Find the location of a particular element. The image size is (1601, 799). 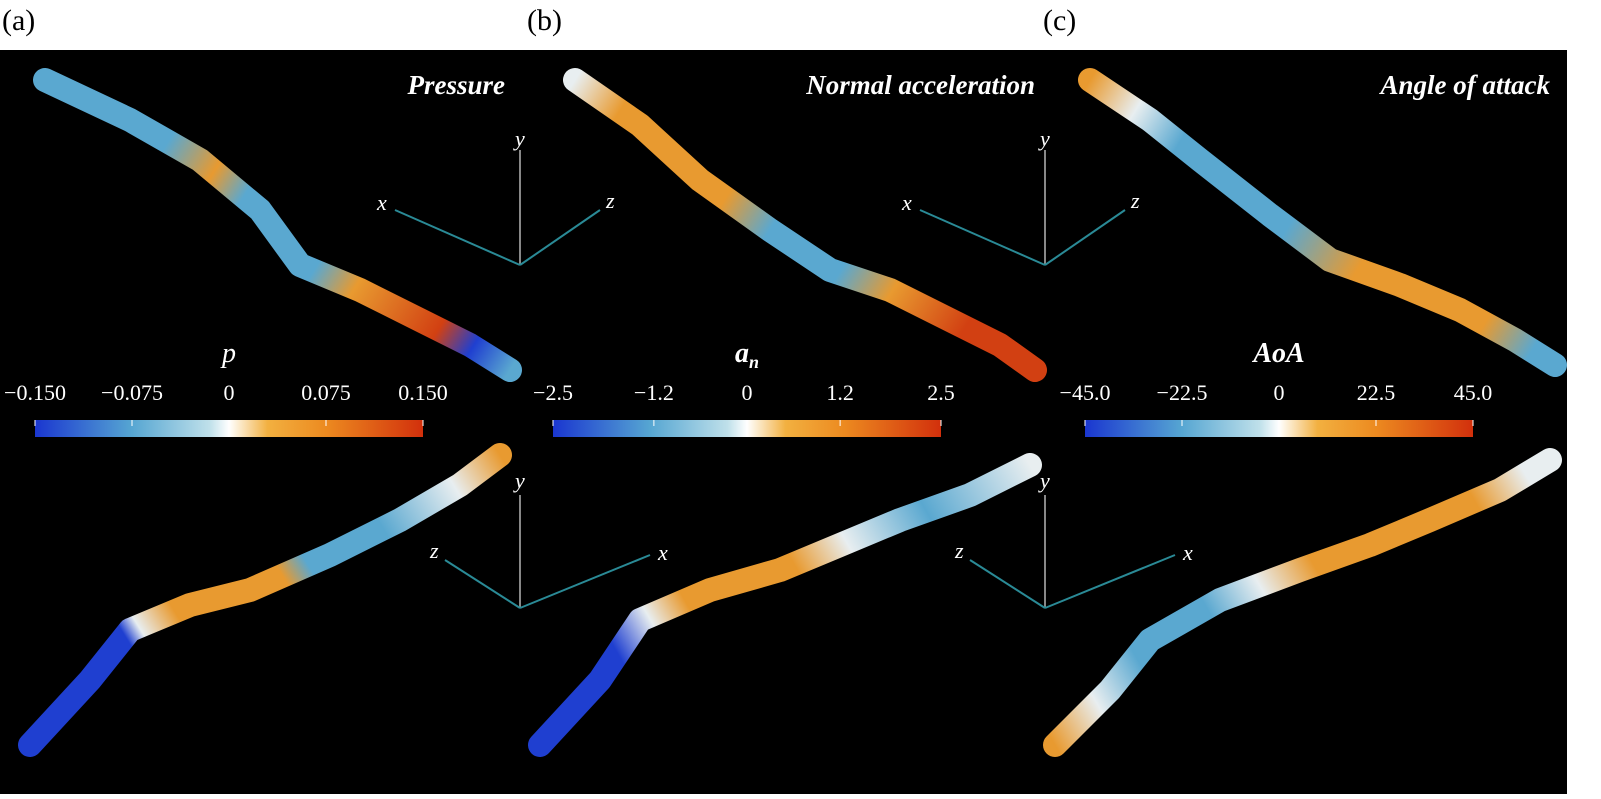

panel-label: (a) is located at coordinates (18, 20).